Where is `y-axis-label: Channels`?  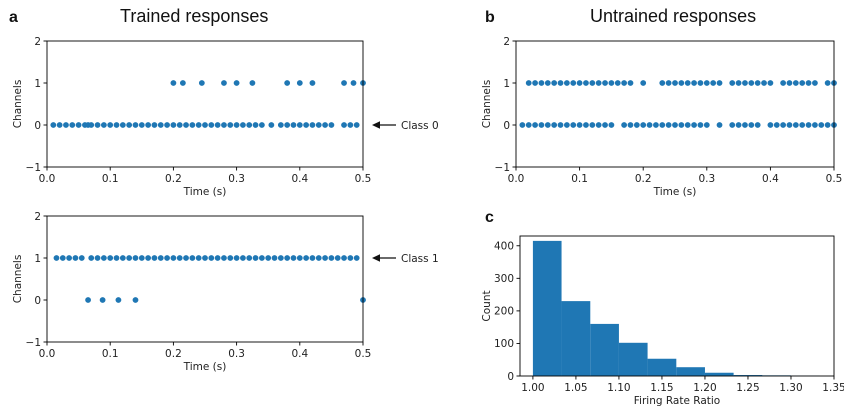 y-axis-label: Channels is located at coordinates (18, 104).